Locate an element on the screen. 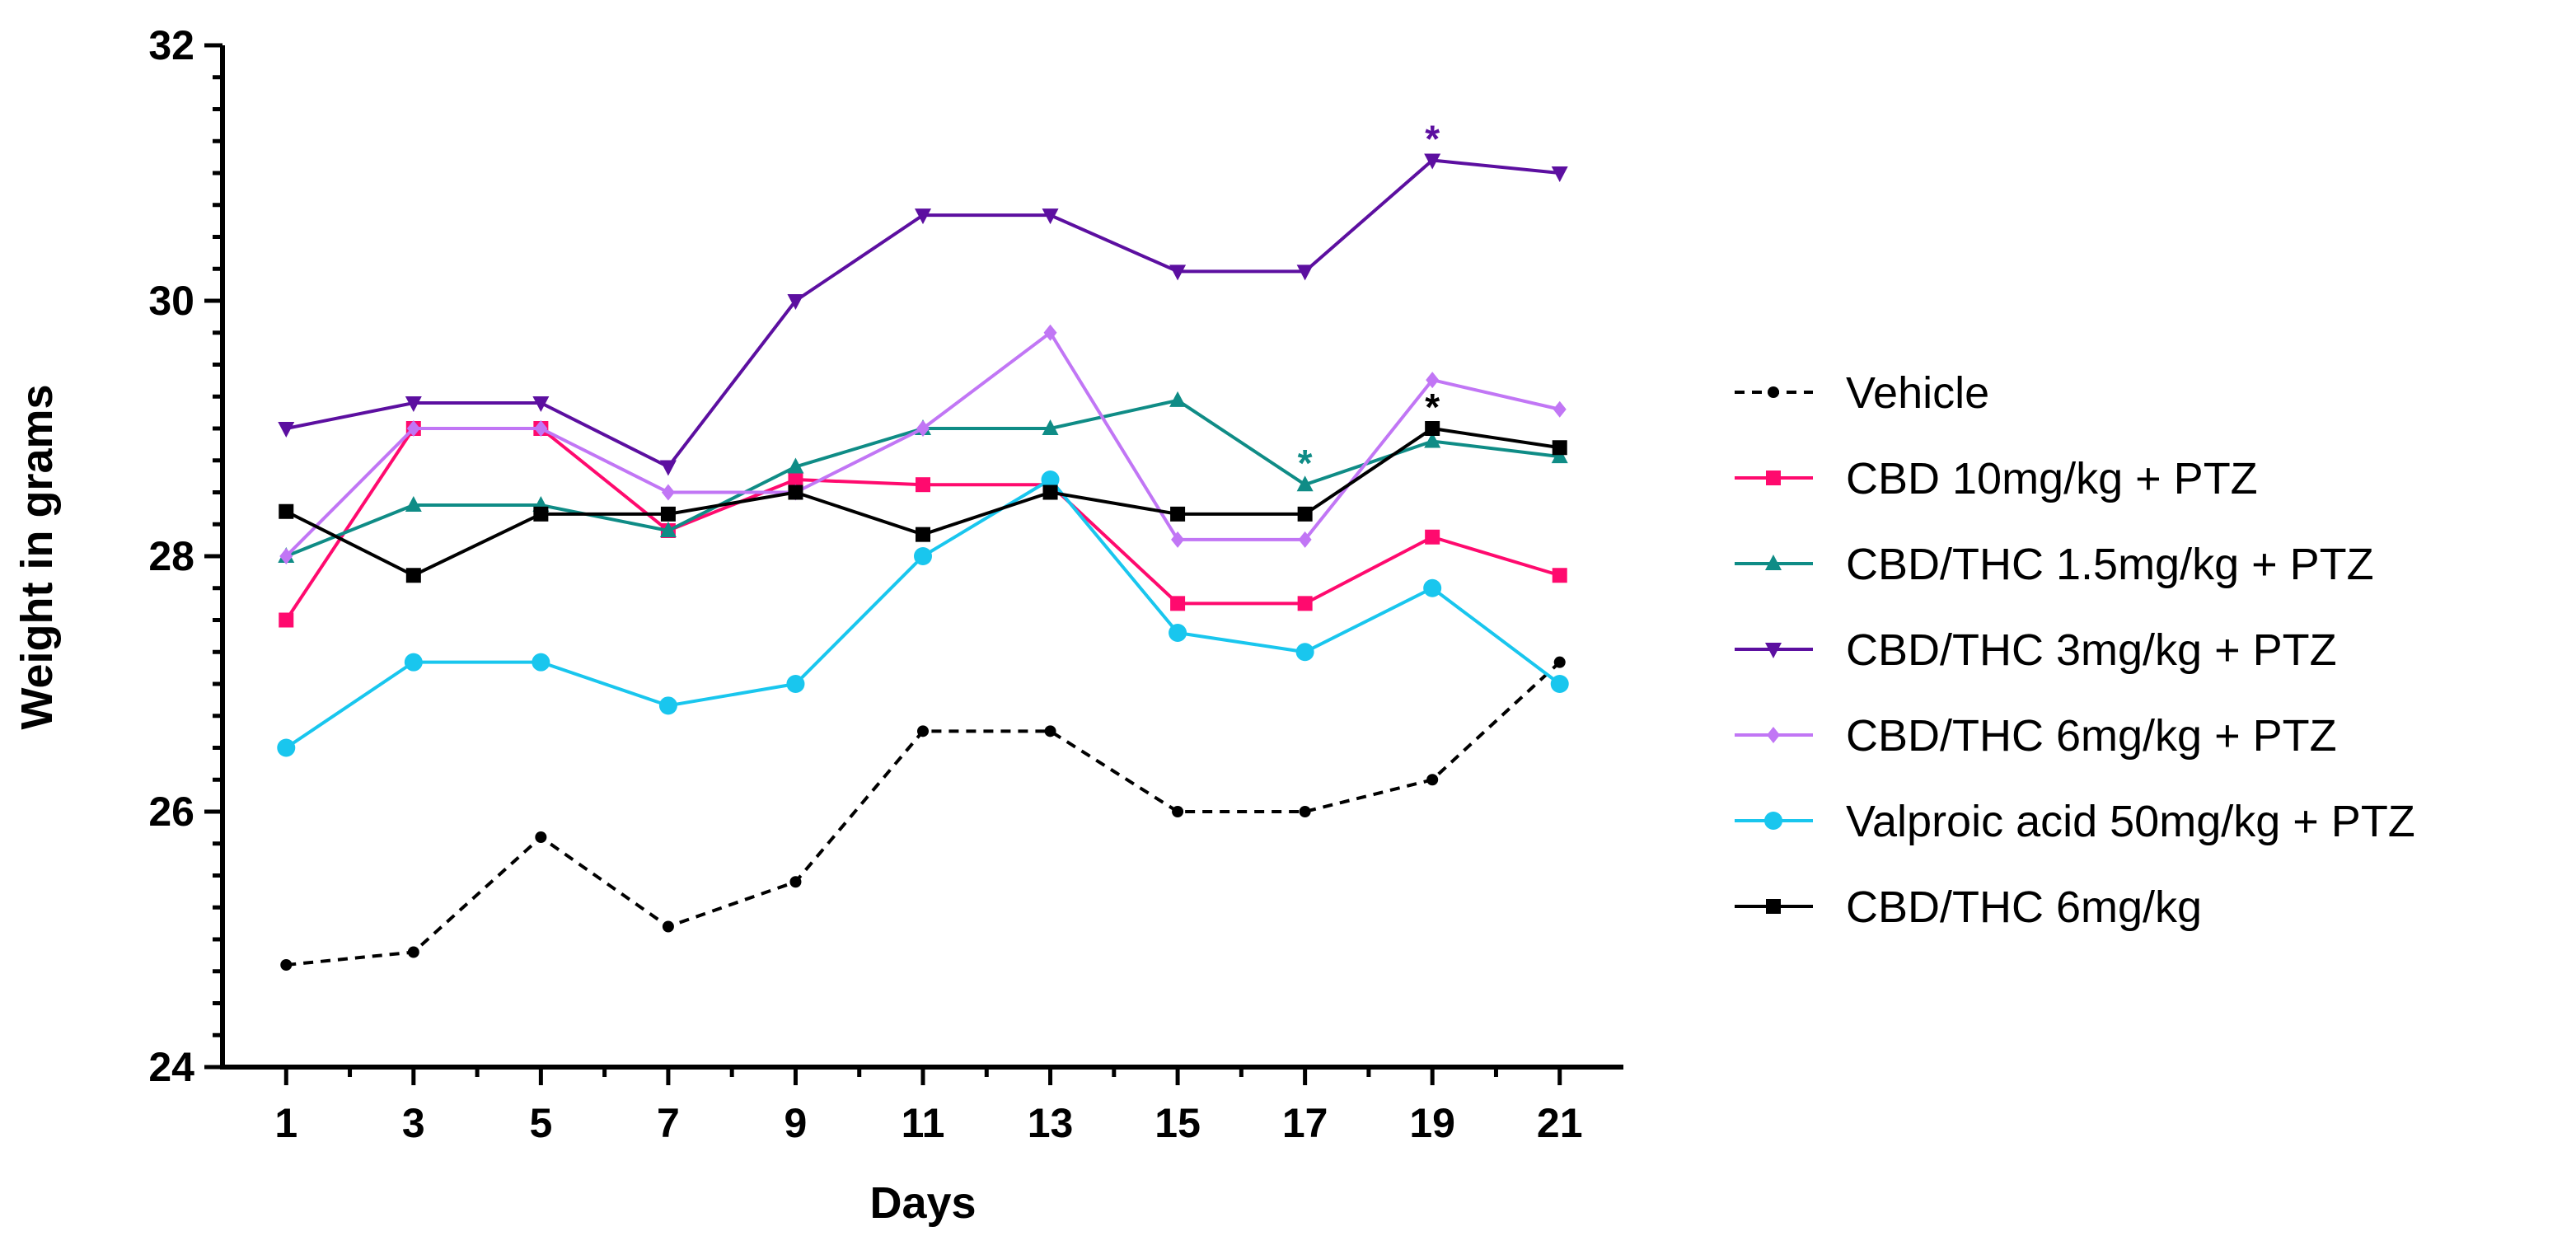 This screenshot has height=1250, width=2576. x-tick-label: 17 is located at coordinates (1305, 1123).